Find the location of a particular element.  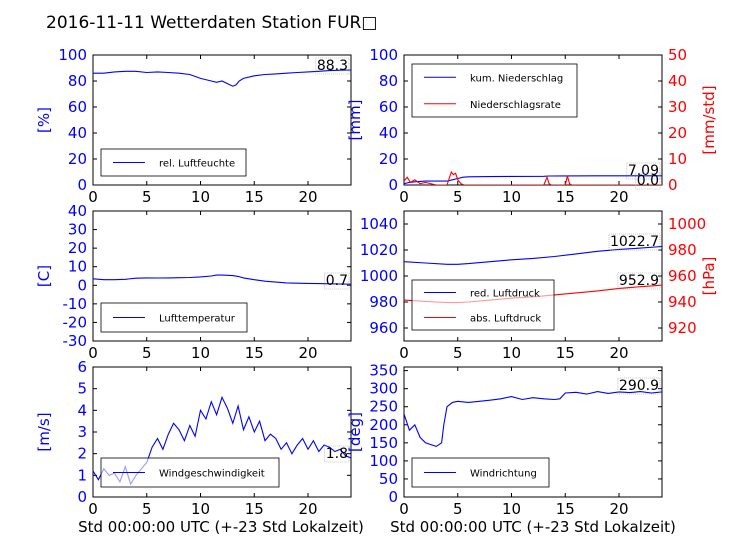

value-annotation: 0.0 is located at coordinates (648, 181).